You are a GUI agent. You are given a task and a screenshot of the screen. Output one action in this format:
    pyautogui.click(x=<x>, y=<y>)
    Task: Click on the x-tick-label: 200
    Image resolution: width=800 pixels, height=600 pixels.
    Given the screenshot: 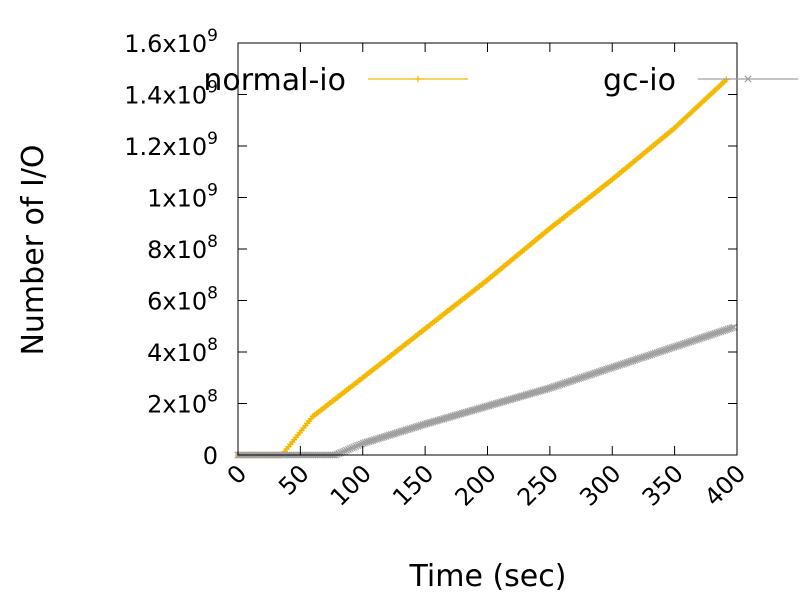 What is the action you would take?
    pyautogui.click(x=476, y=485)
    